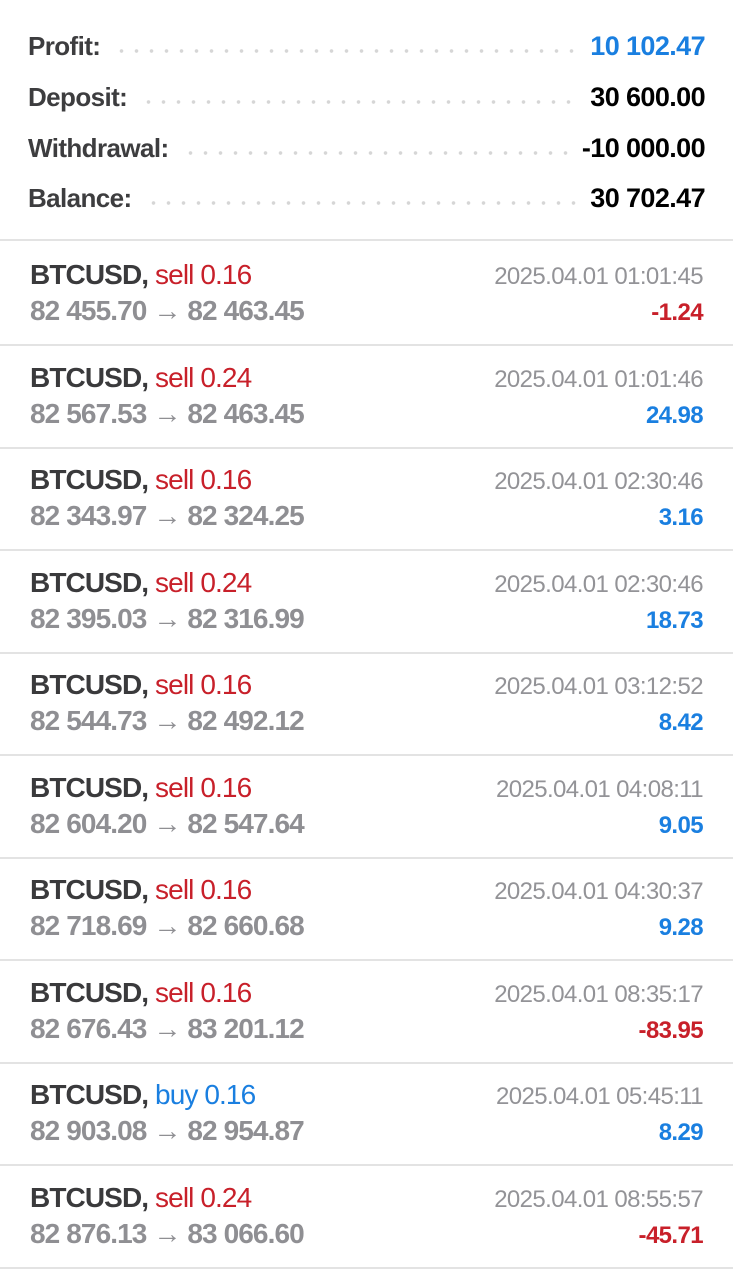 Image resolution: width=733 pixels, height=1280 pixels. Describe the element at coordinates (671, 1235) in the screenshot. I see `deal-profit: -45.71` at that location.